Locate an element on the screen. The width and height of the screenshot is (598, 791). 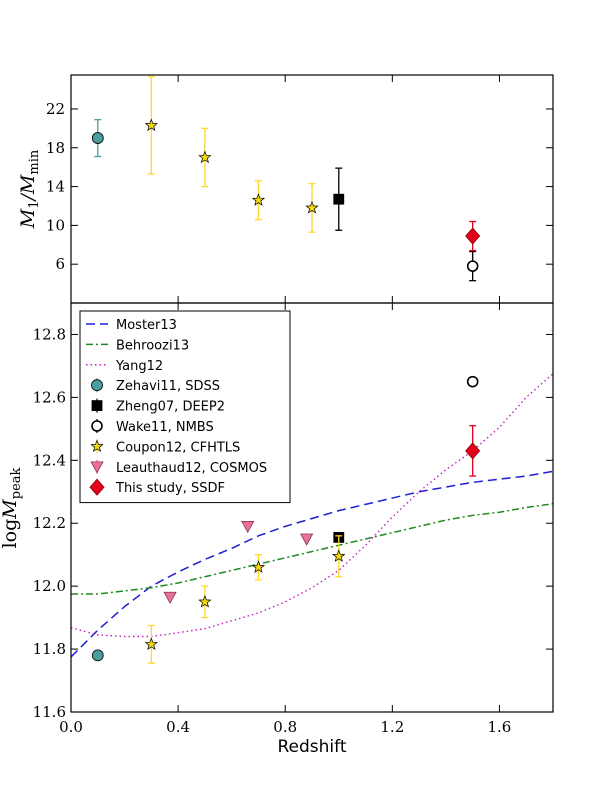
y-tick-label: 12.4 is located at coordinates (49, 460).